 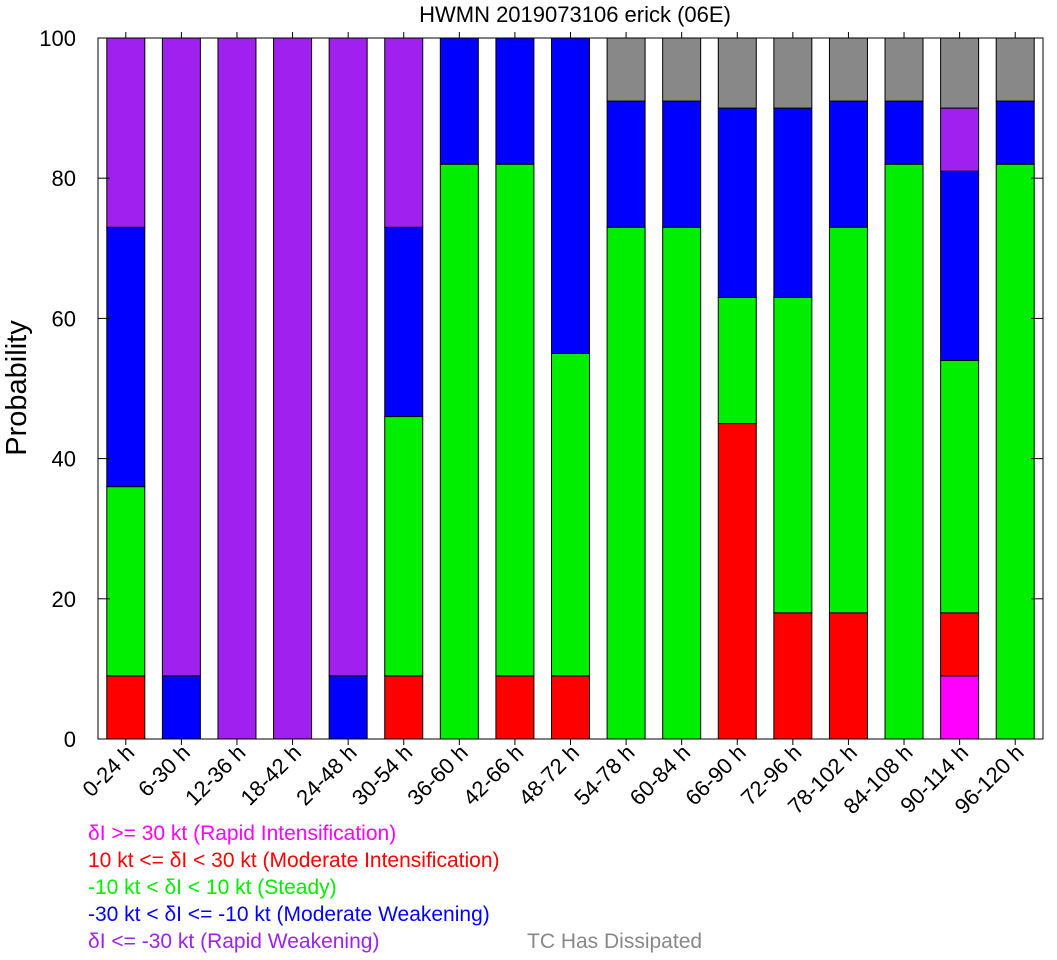 What do you see at coordinates (575, 14) in the screenshot?
I see `chart-title: HWMN 2019073106 erick (06E)` at bounding box center [575, 14].